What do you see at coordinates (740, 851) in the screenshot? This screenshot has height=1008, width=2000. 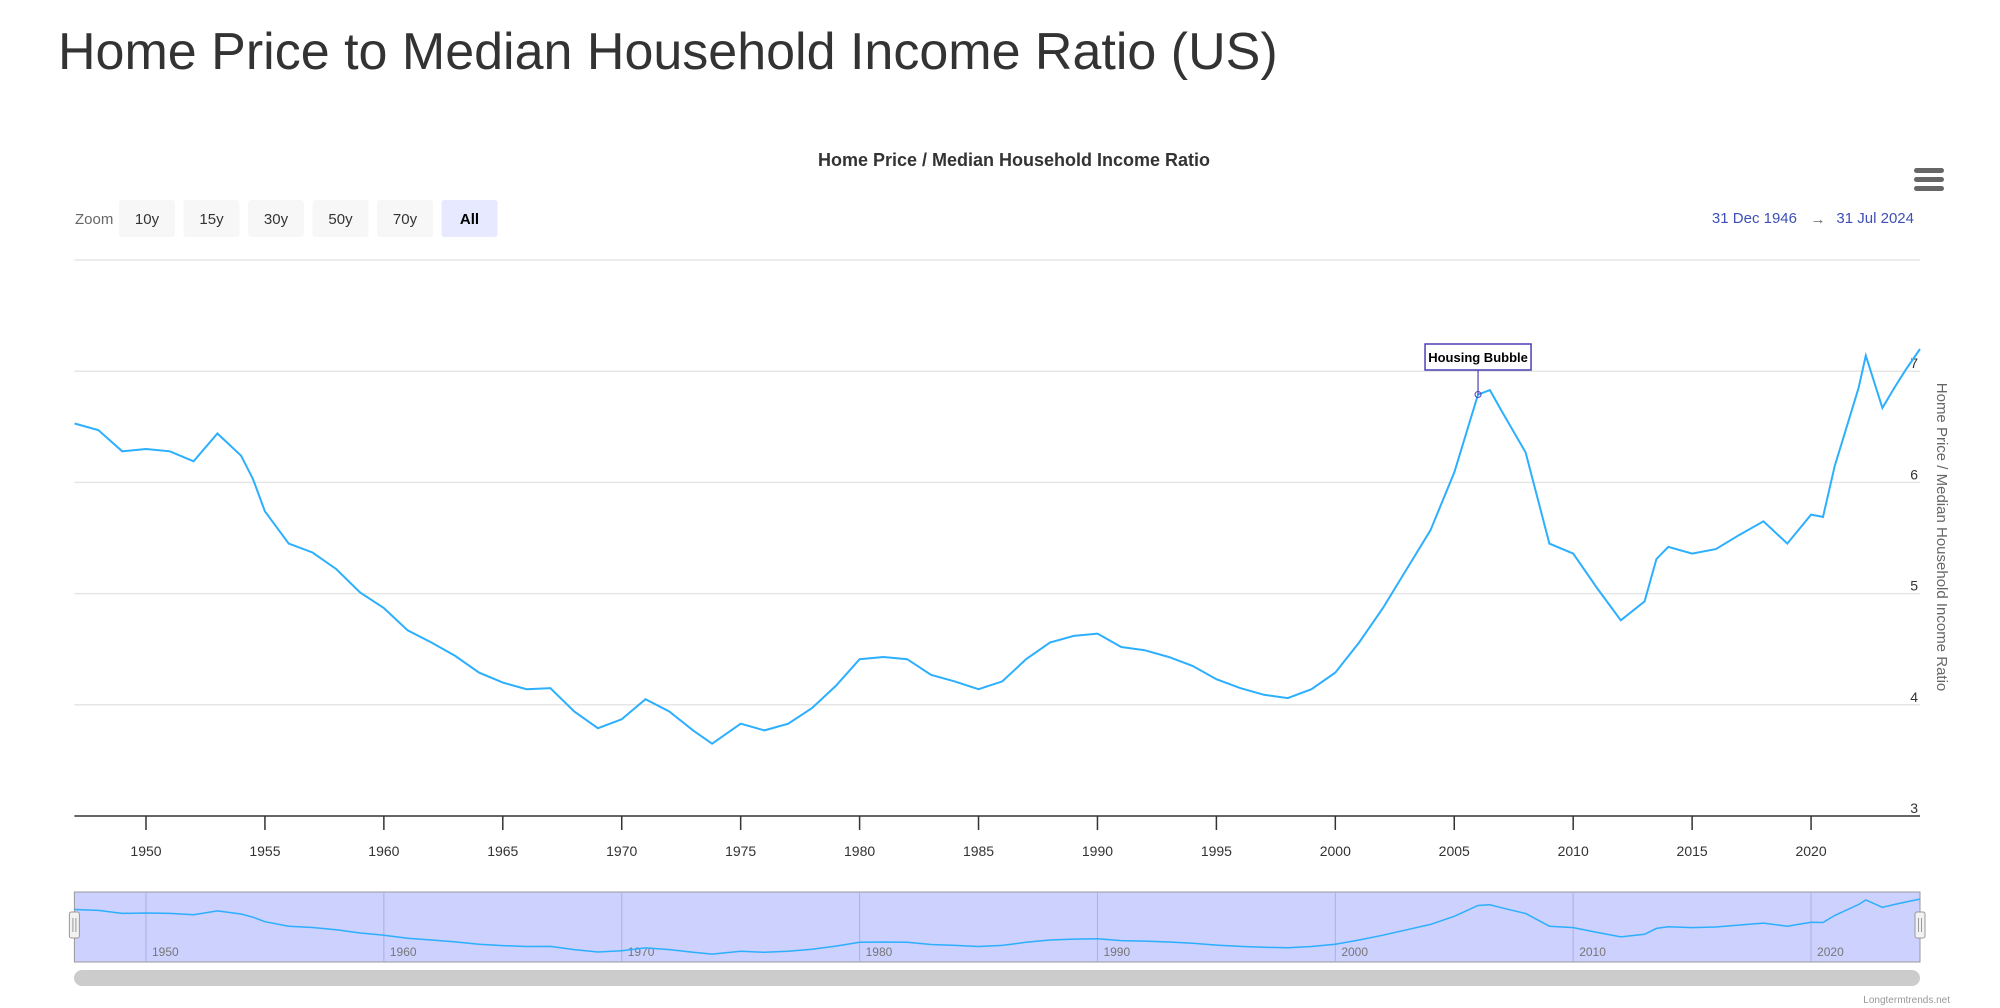 I see `x-tick-label: 1975` at bounding box center [740, 851].